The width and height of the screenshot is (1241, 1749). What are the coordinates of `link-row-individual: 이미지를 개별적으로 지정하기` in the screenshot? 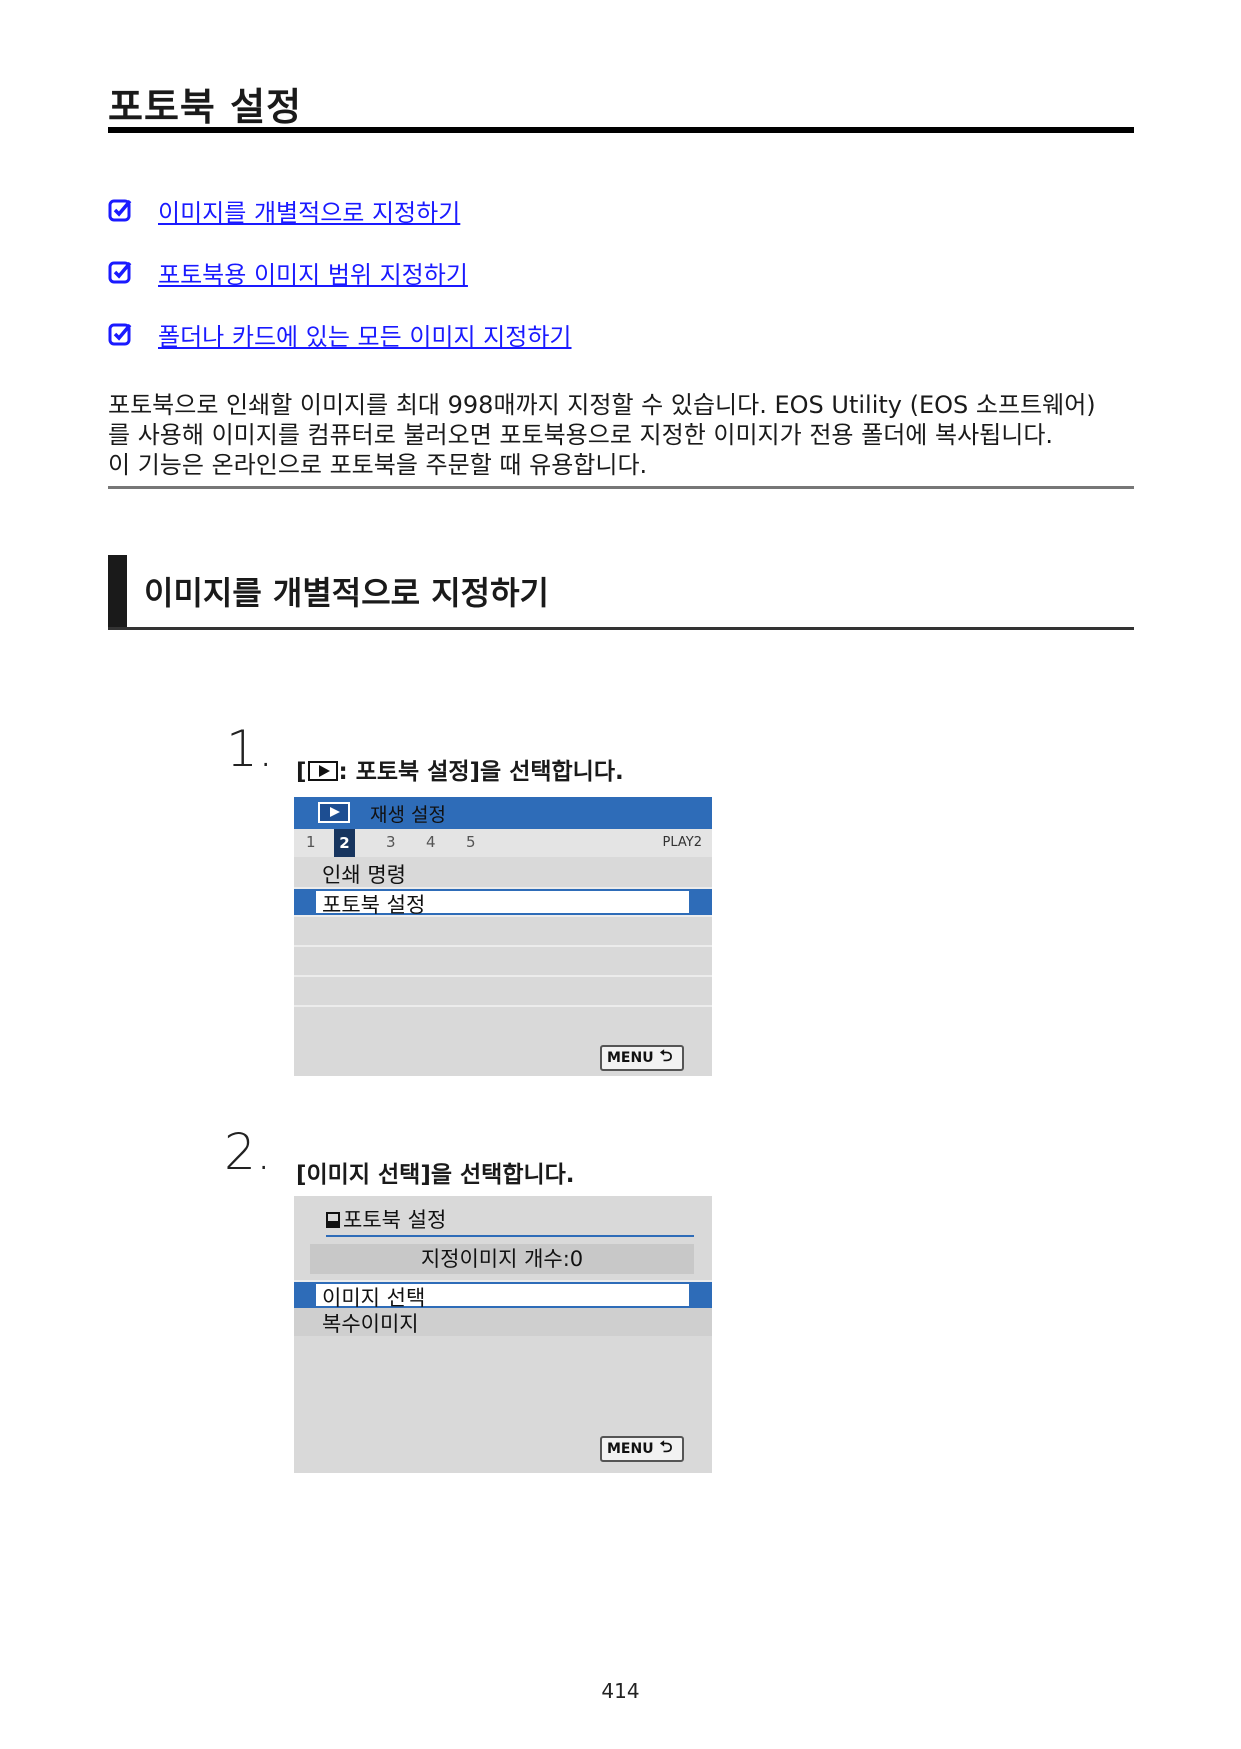 It's located at (284, 210).